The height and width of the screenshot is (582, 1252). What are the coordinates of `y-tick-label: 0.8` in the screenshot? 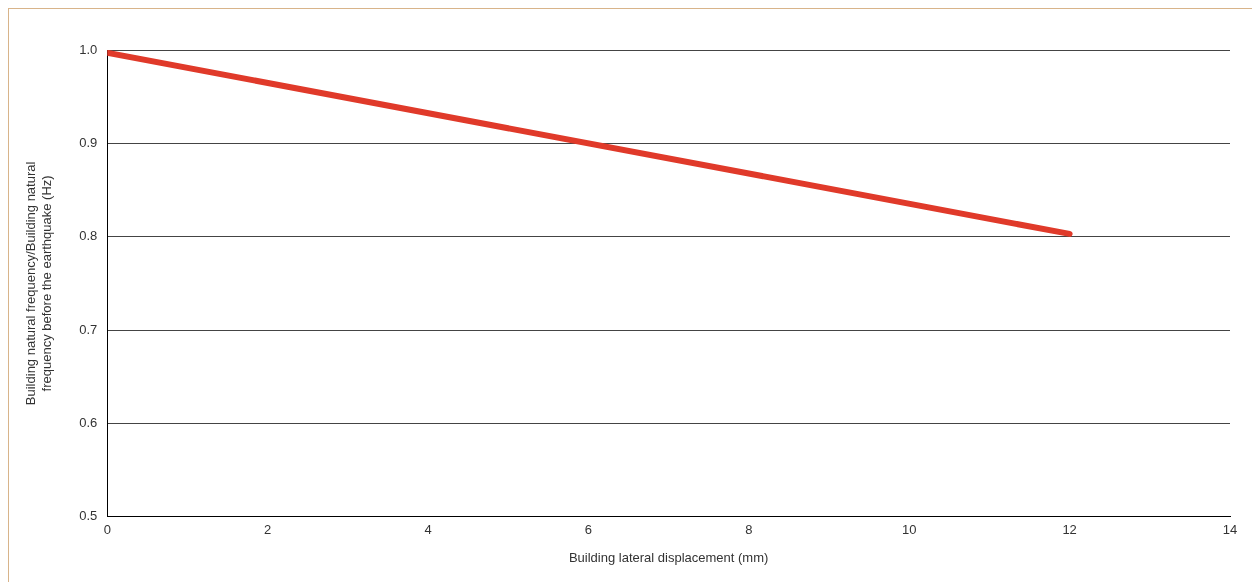 It's located at (88, 236).